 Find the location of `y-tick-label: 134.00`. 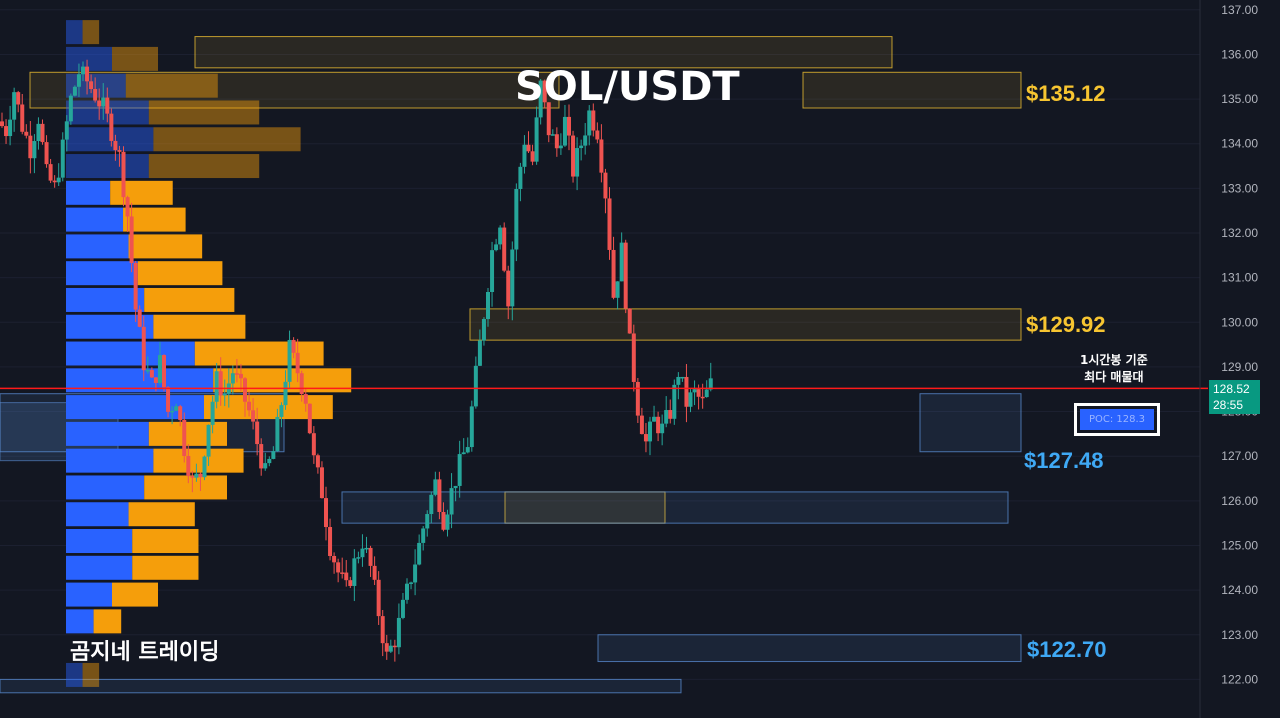

y-tick-label: 134.00 is located at coordinates (1239, 144).